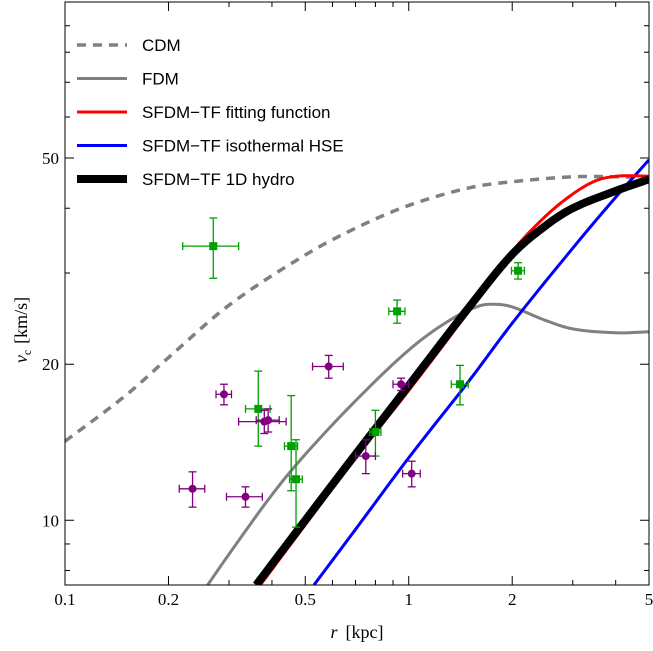 This screenshot has width=653, height=651. I want to click on x-axis-symbol: r, so click(335, 632).